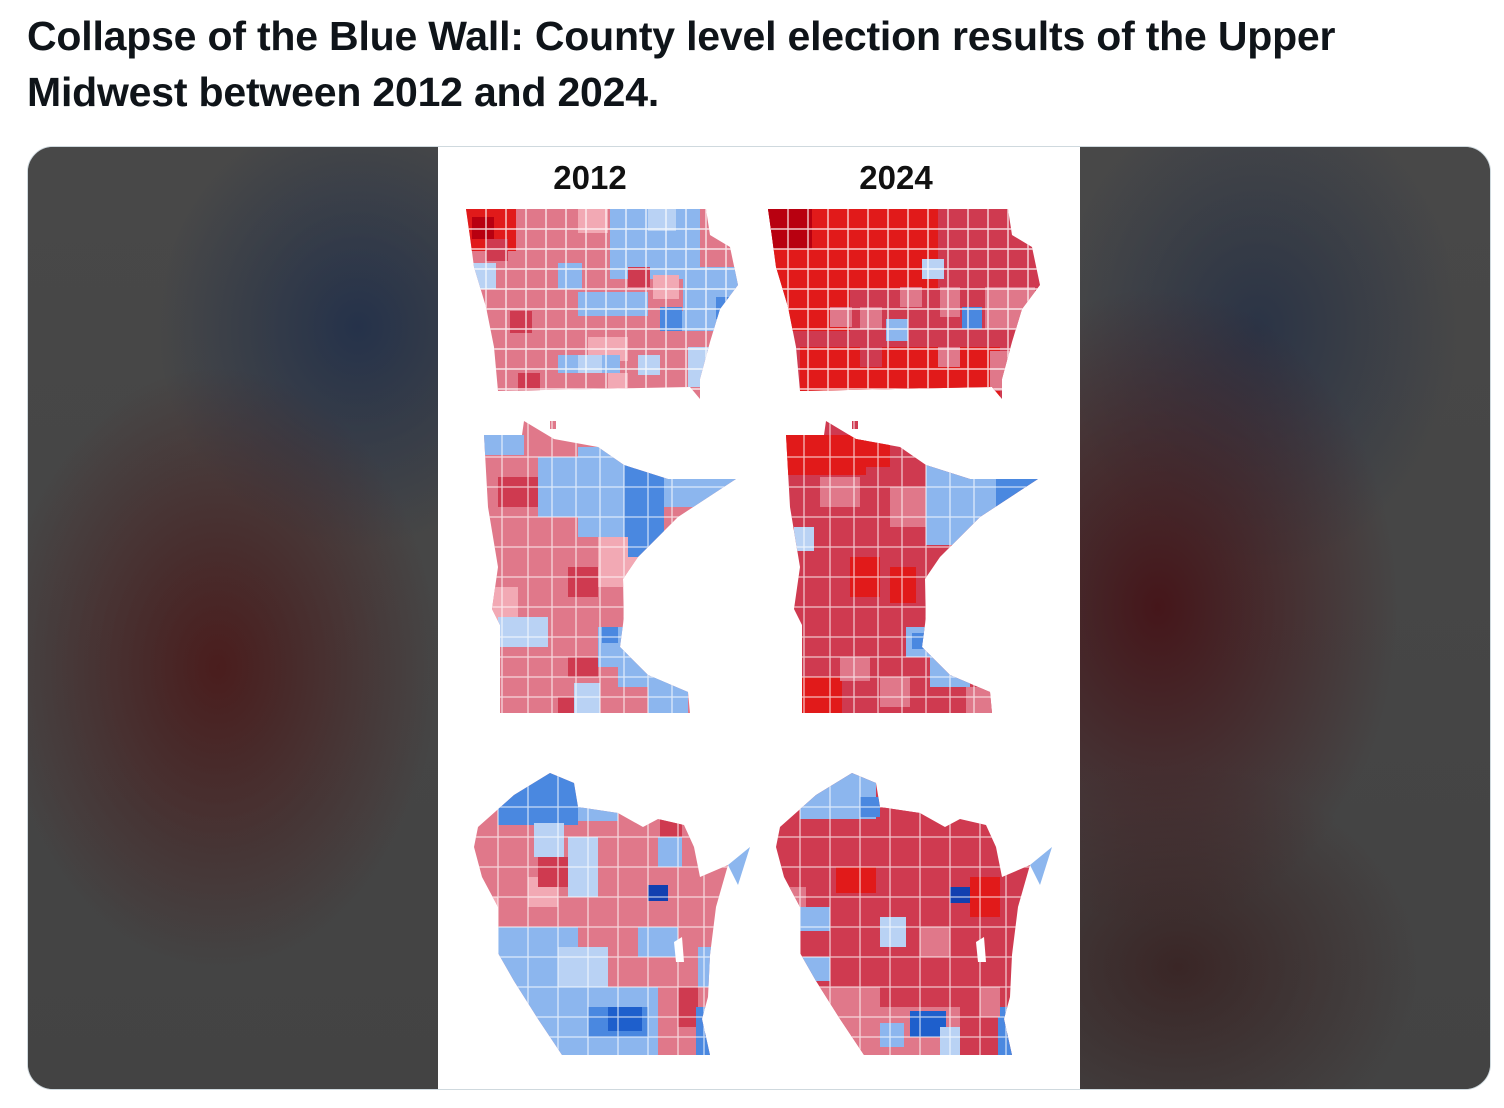 The image size is (1504, 1108). I want to click on year-label-2024: 2024, so click(896, 177).